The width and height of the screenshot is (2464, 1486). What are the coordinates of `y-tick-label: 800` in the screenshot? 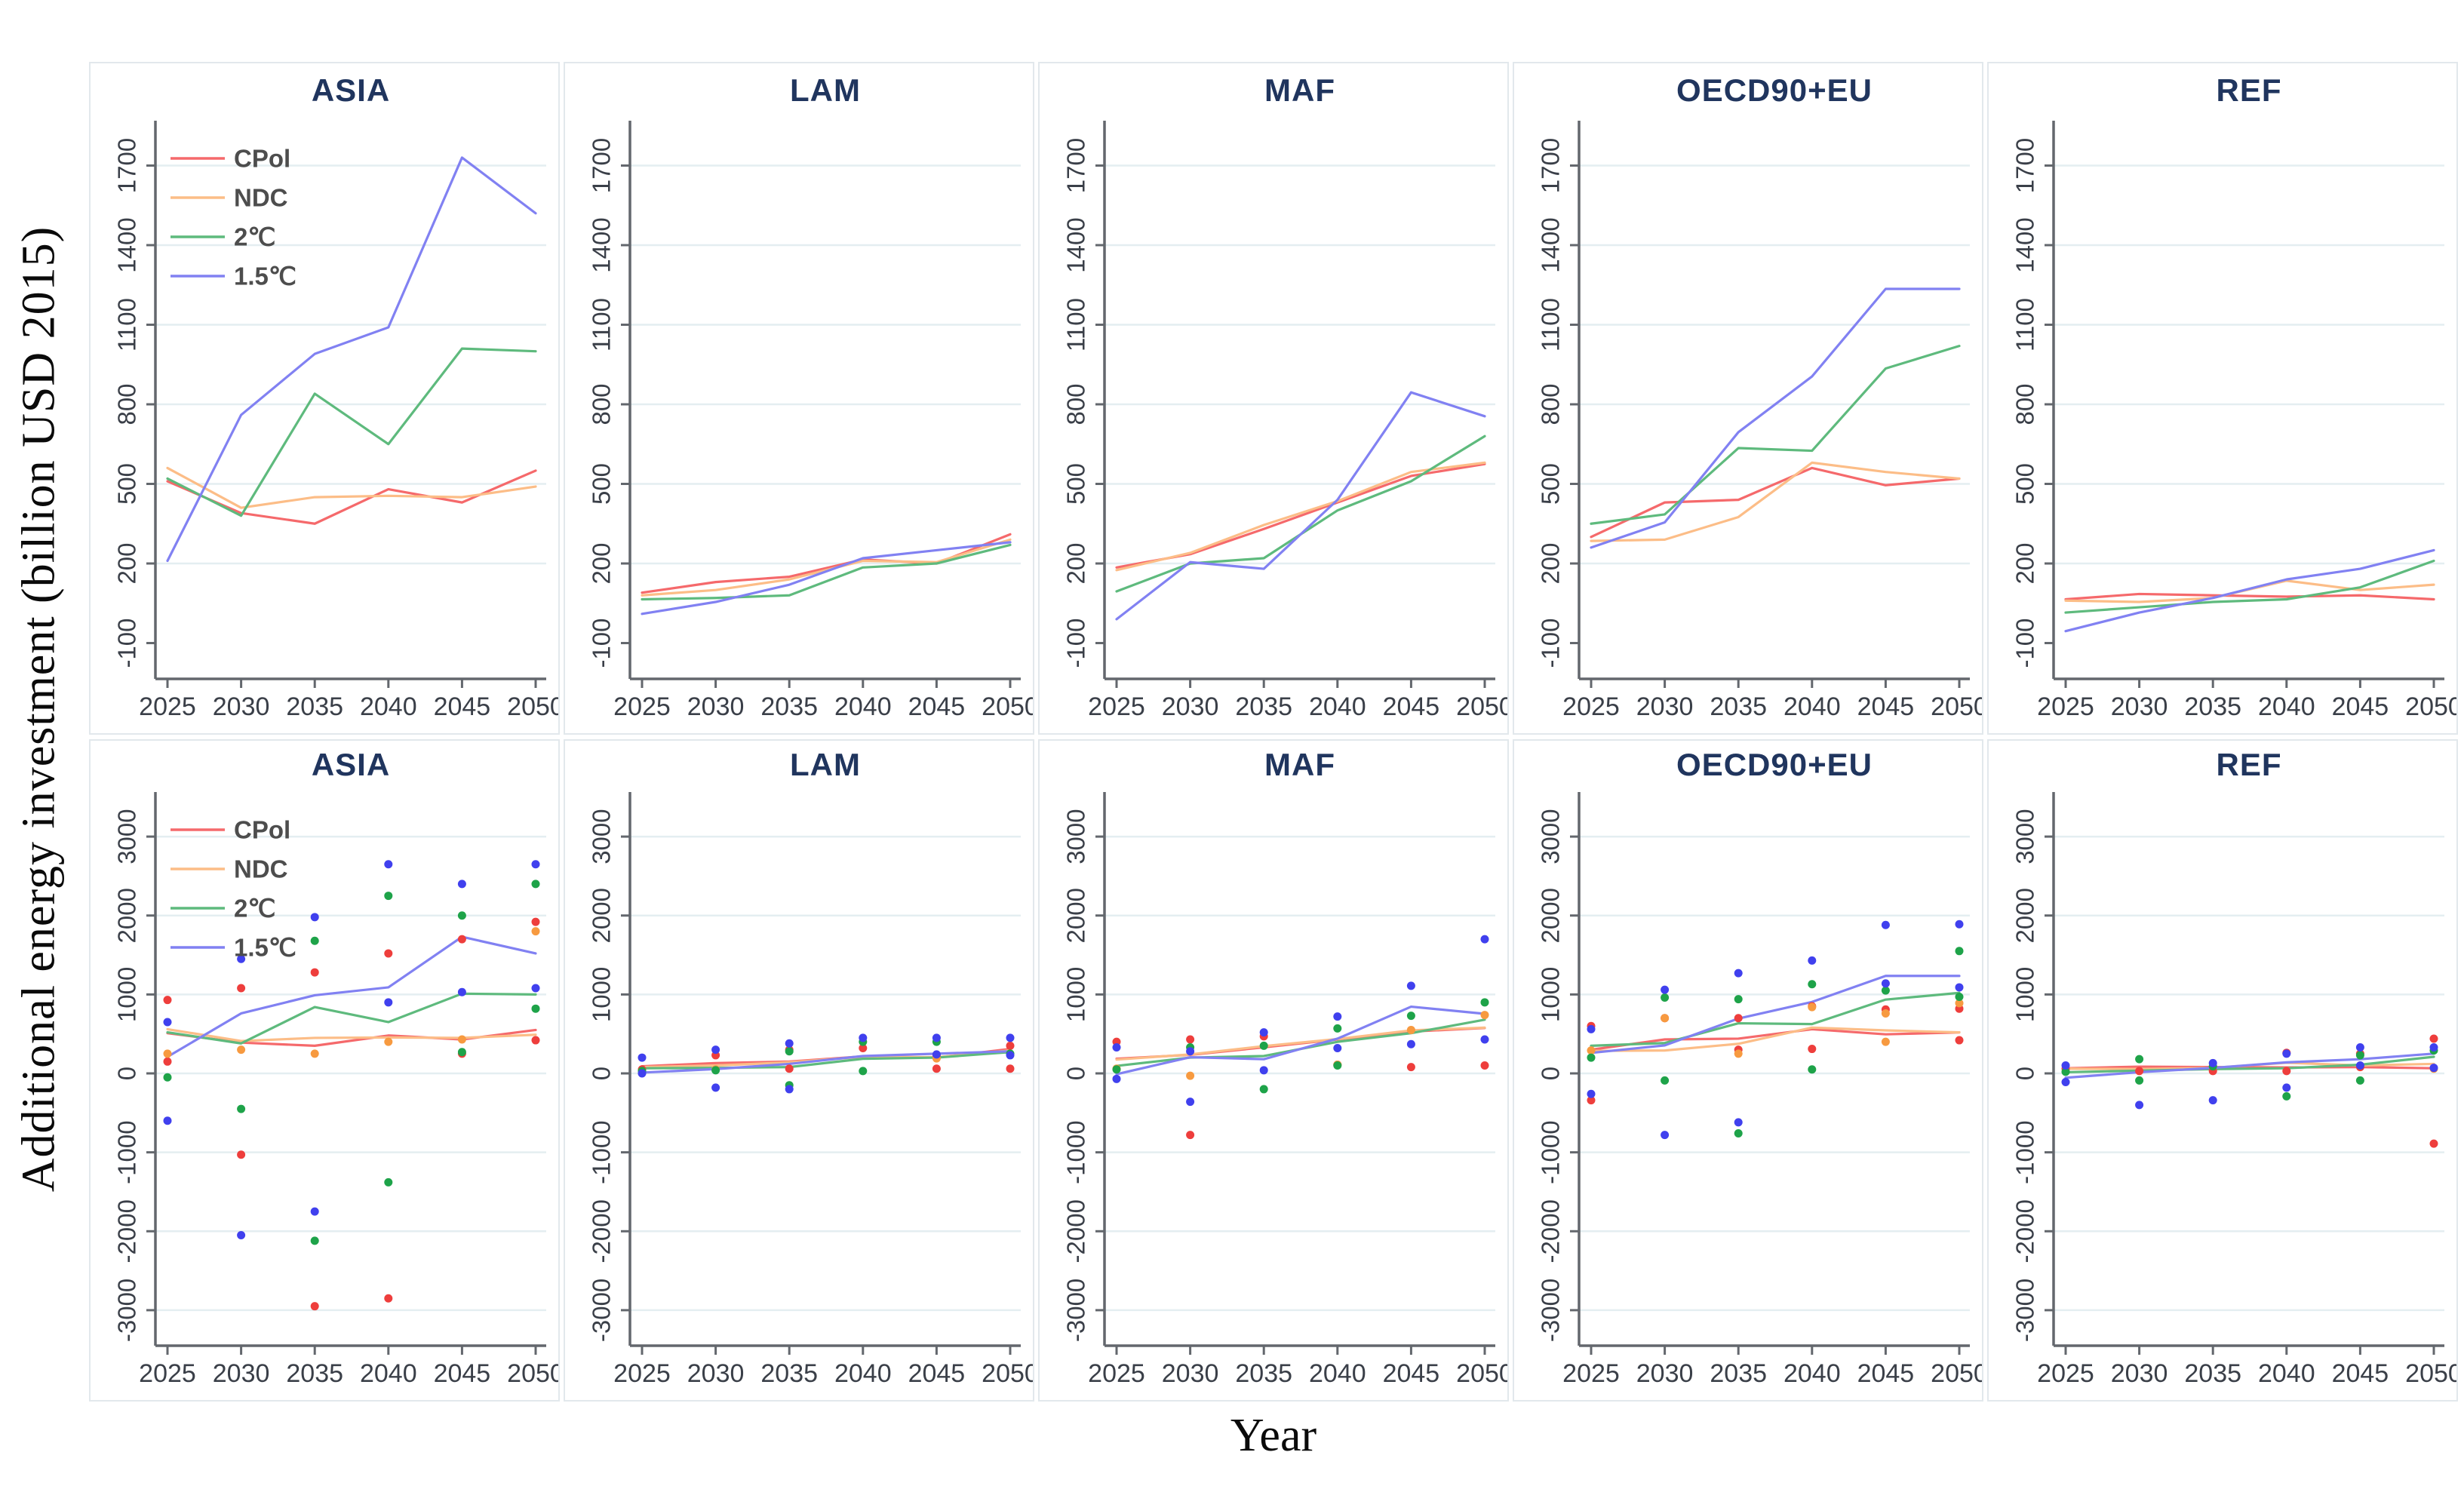 It's located at (127, 404).